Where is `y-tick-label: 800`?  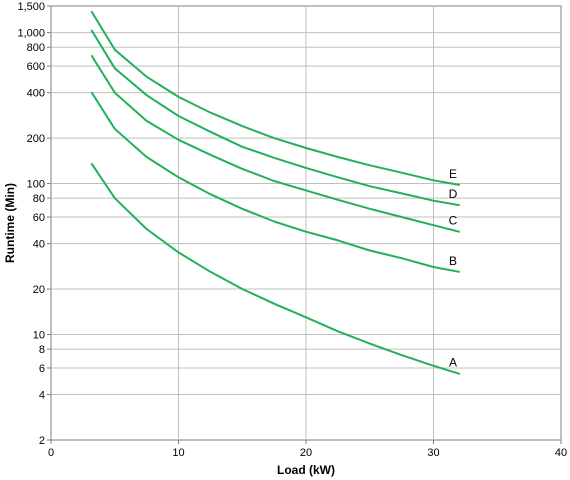
y-tick-label: 800 is located at coordinates (36, 48).